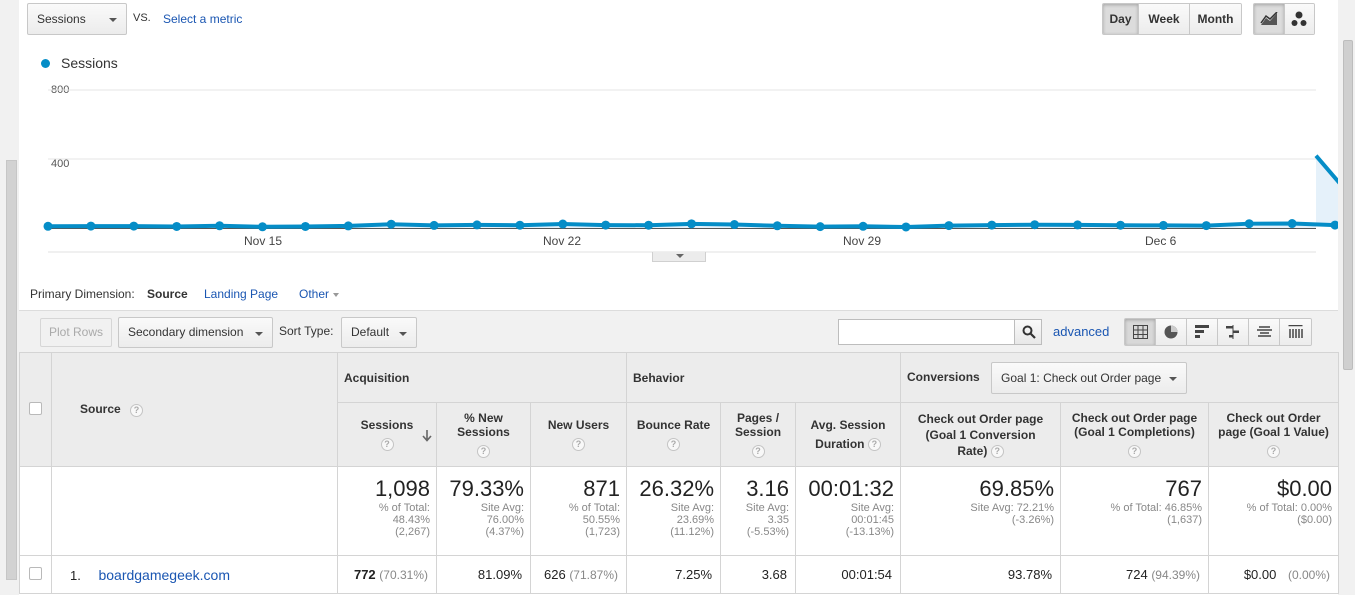  Describe the element at coordinates (602, 488) in the screenshot. I see `total-new-users-value: 871` at that location.